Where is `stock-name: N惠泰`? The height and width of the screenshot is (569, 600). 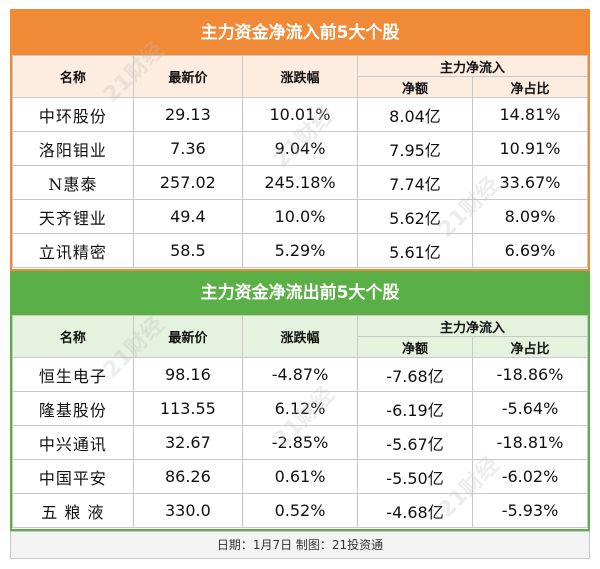
stock-name: N惠泰 is located at coordinates (73, 182).